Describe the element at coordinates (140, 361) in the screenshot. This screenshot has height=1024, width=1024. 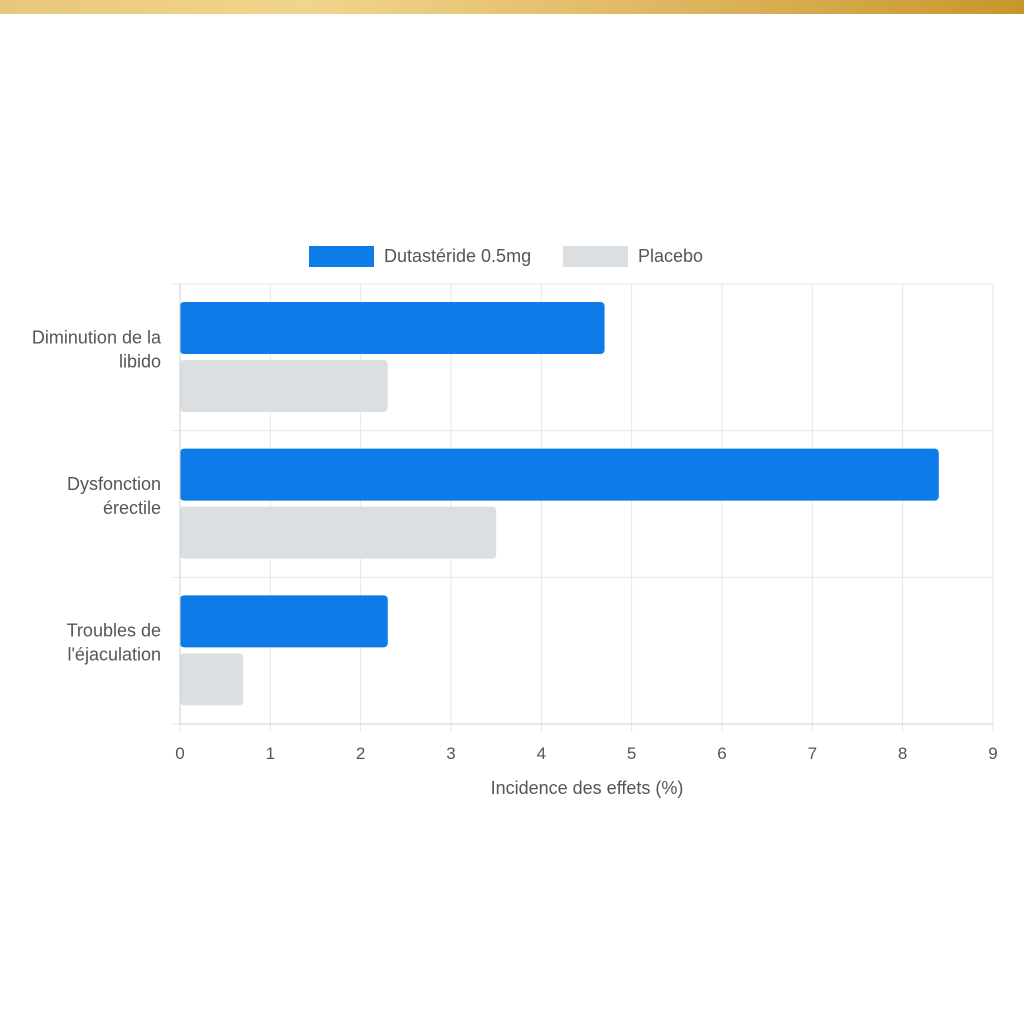
I see `y-category-label: libido` at that location.